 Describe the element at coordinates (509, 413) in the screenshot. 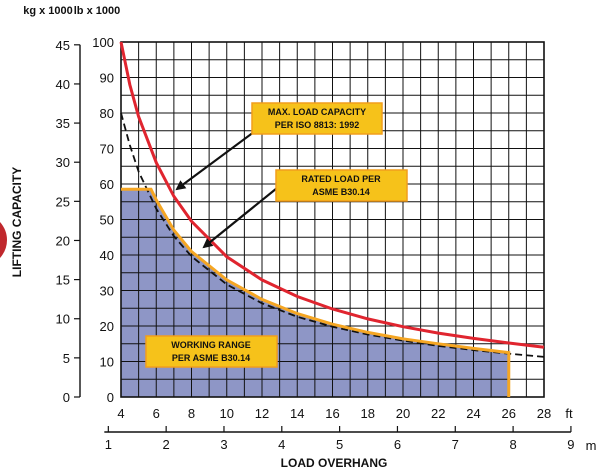

I see `ft-tick-label: 26` at that location.